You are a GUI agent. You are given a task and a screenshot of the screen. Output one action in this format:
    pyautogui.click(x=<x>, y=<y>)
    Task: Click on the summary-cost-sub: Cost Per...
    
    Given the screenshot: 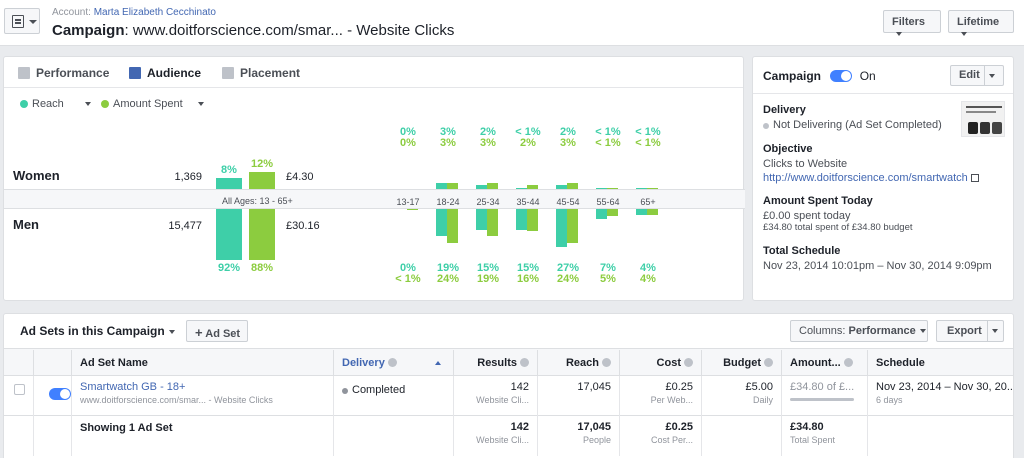 What is the action you would take?
    pyautogui.click(x=671, y=440)
    